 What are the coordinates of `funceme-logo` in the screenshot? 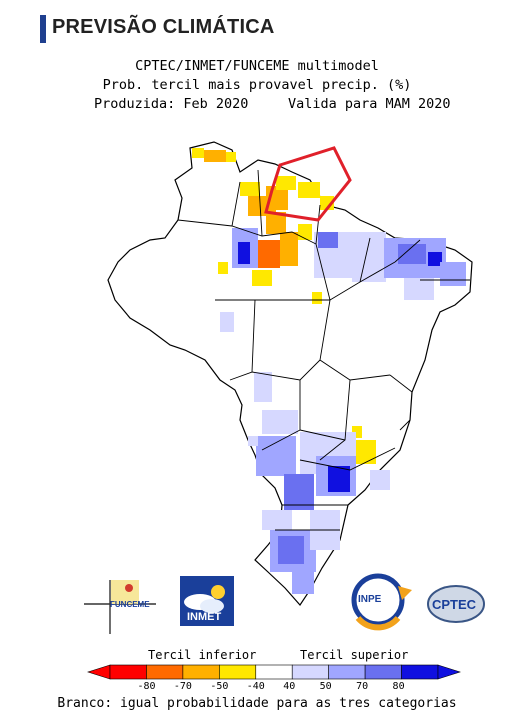 It's located at (120, 607).